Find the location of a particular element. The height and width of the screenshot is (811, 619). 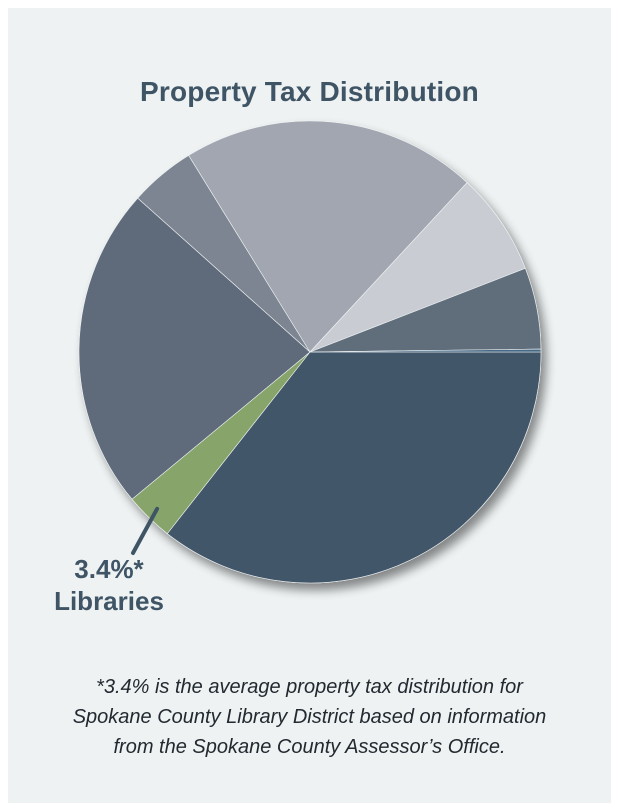

libraries-callout-name: Libraries is located at coordinates (109, 601).